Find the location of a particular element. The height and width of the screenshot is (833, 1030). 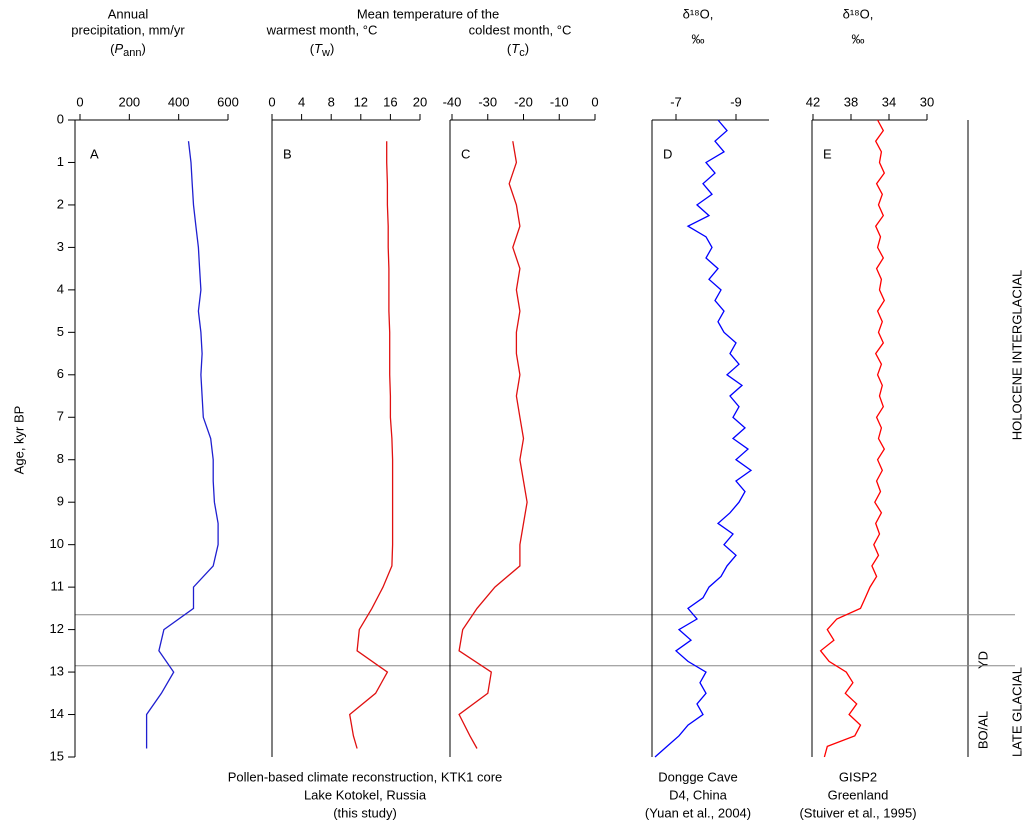

y-tick-label: 6 is located at coordinates (60, 373).